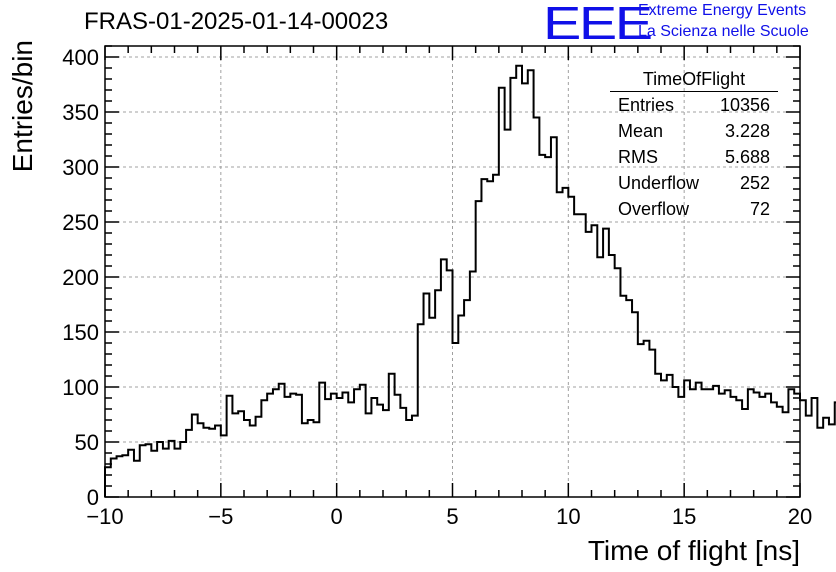 Image resolution: width=836 pixels, height=572 pixels. What do you see at coordinates (747, 157) in the screenshot?
I see `stats-value: 5.688` at bounding box center [747, 157].